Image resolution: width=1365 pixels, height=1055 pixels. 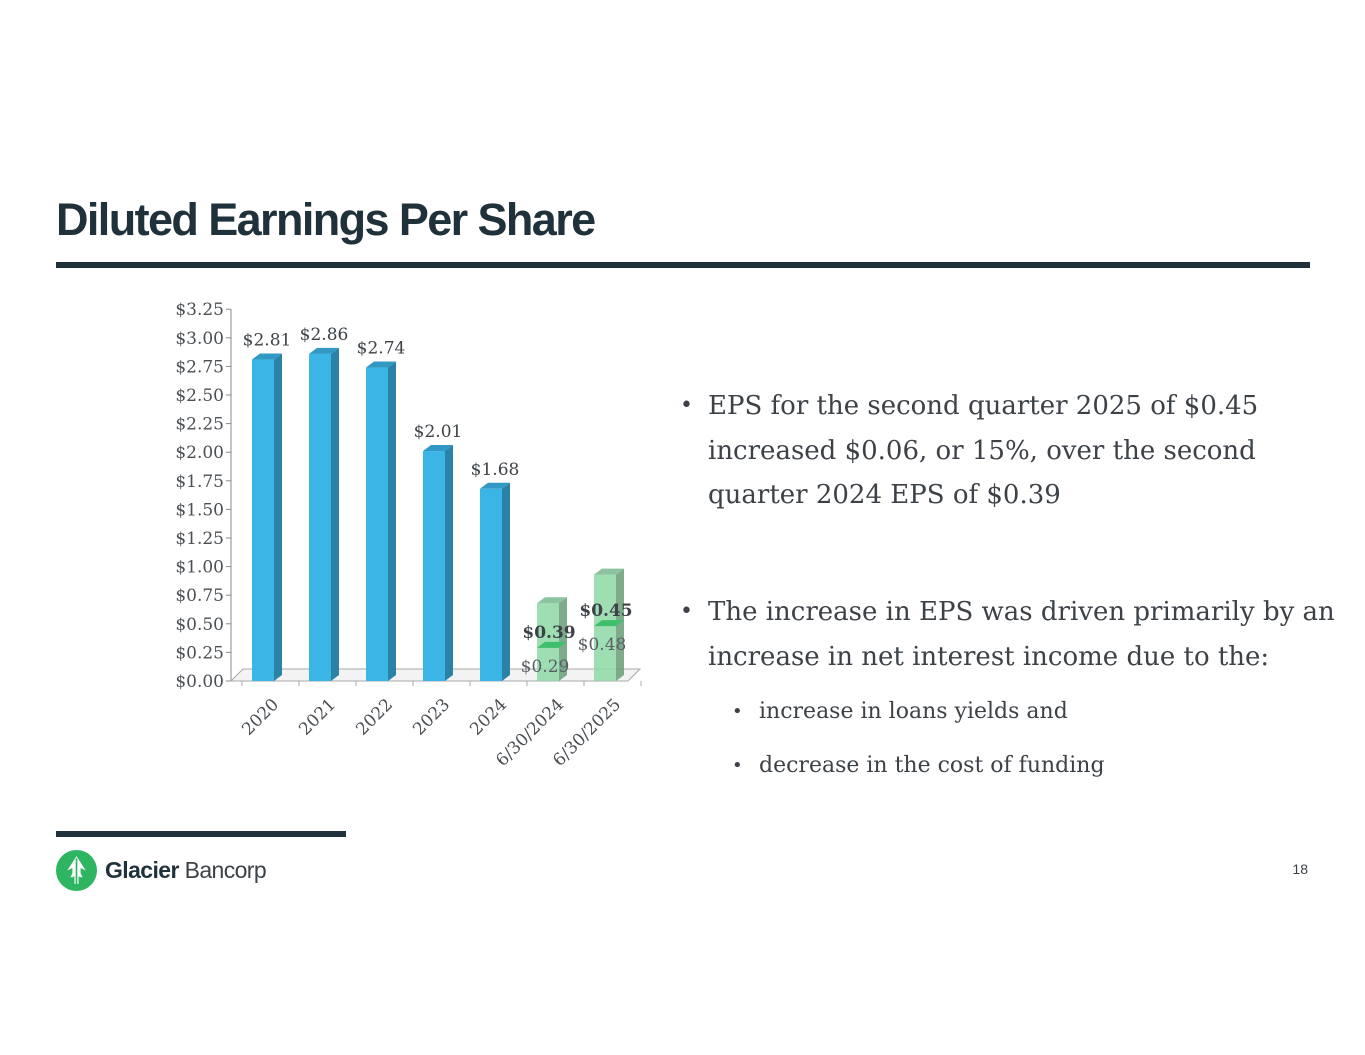 I want to click on sub-bullet-list-2: decrease in the cost of funding, so click(x=918, y=766).